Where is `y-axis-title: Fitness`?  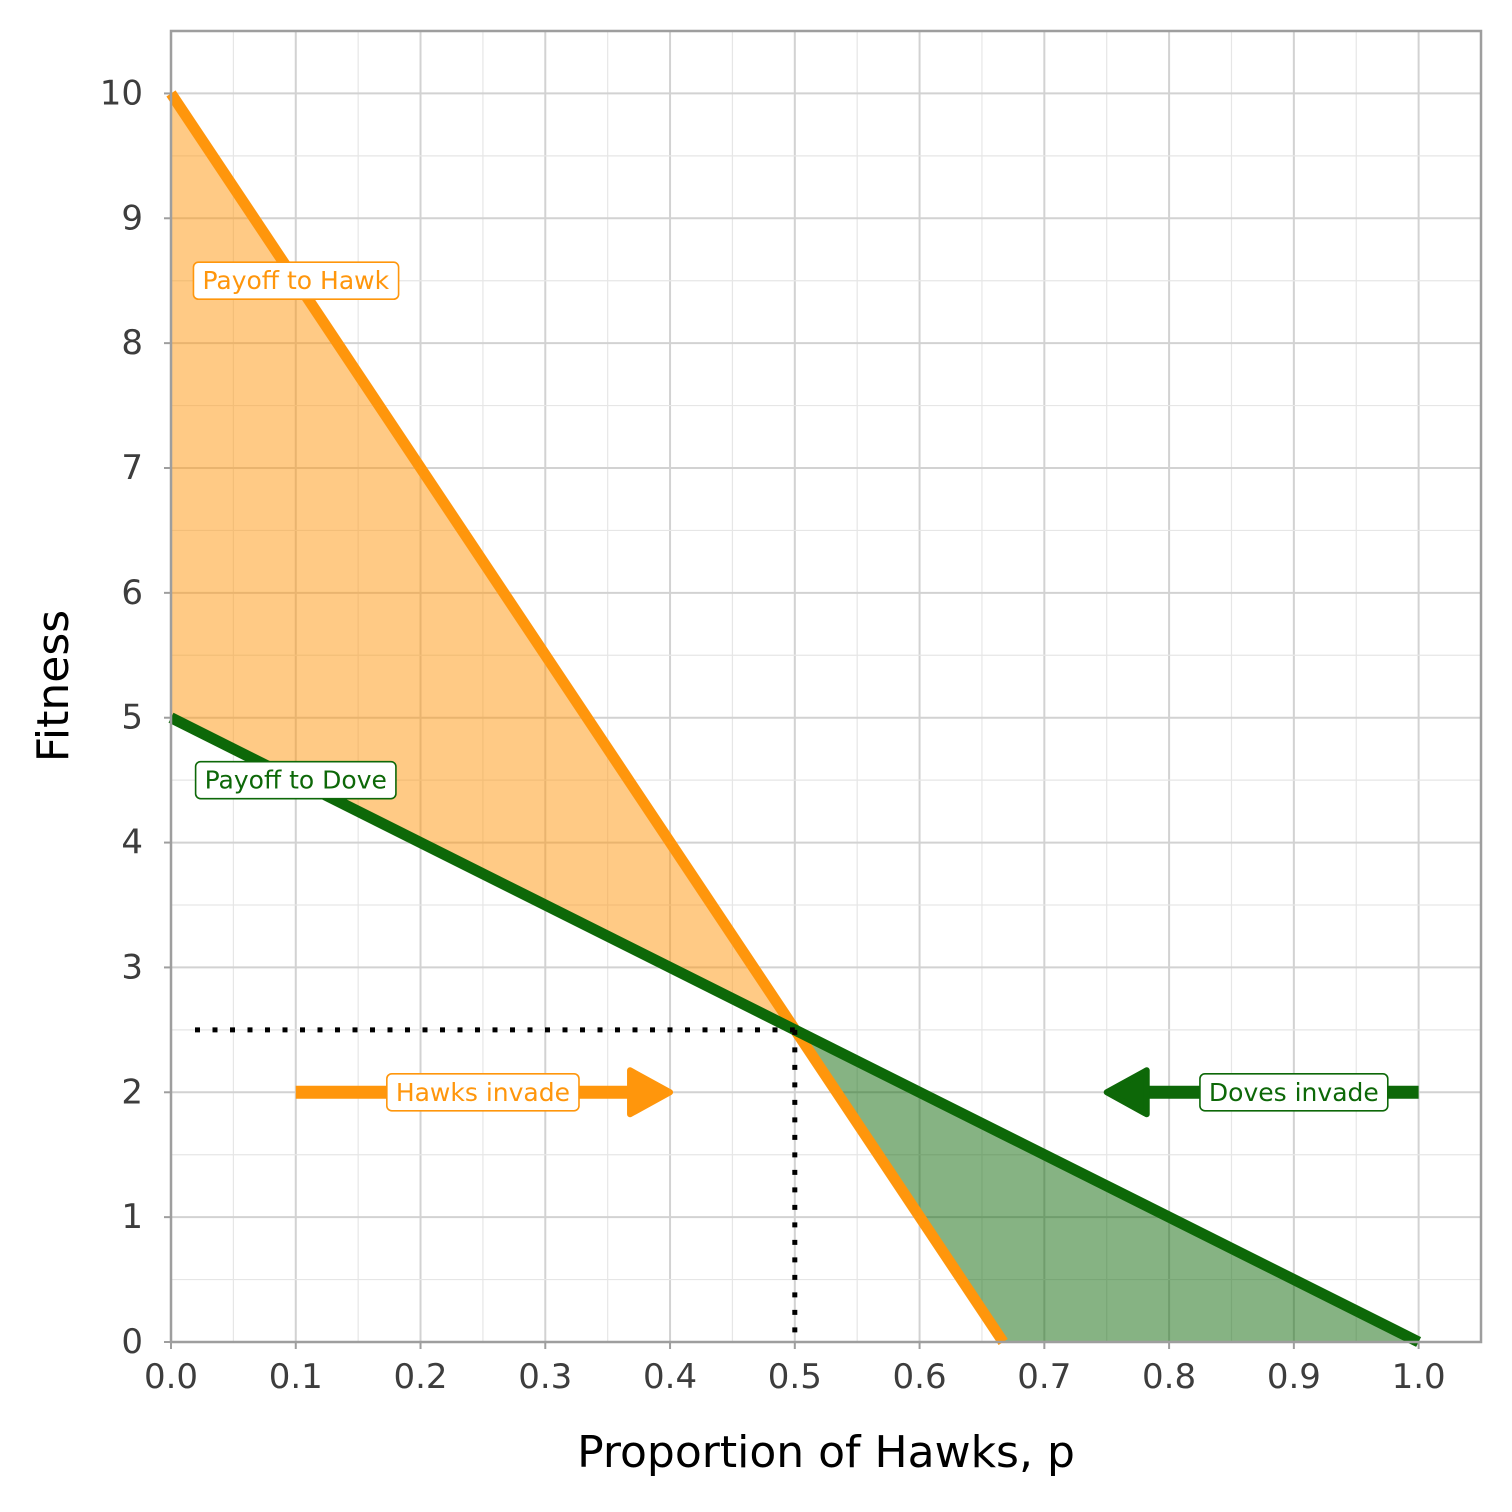
y-axis-title: Fitness is located at coordinates (53, 686).